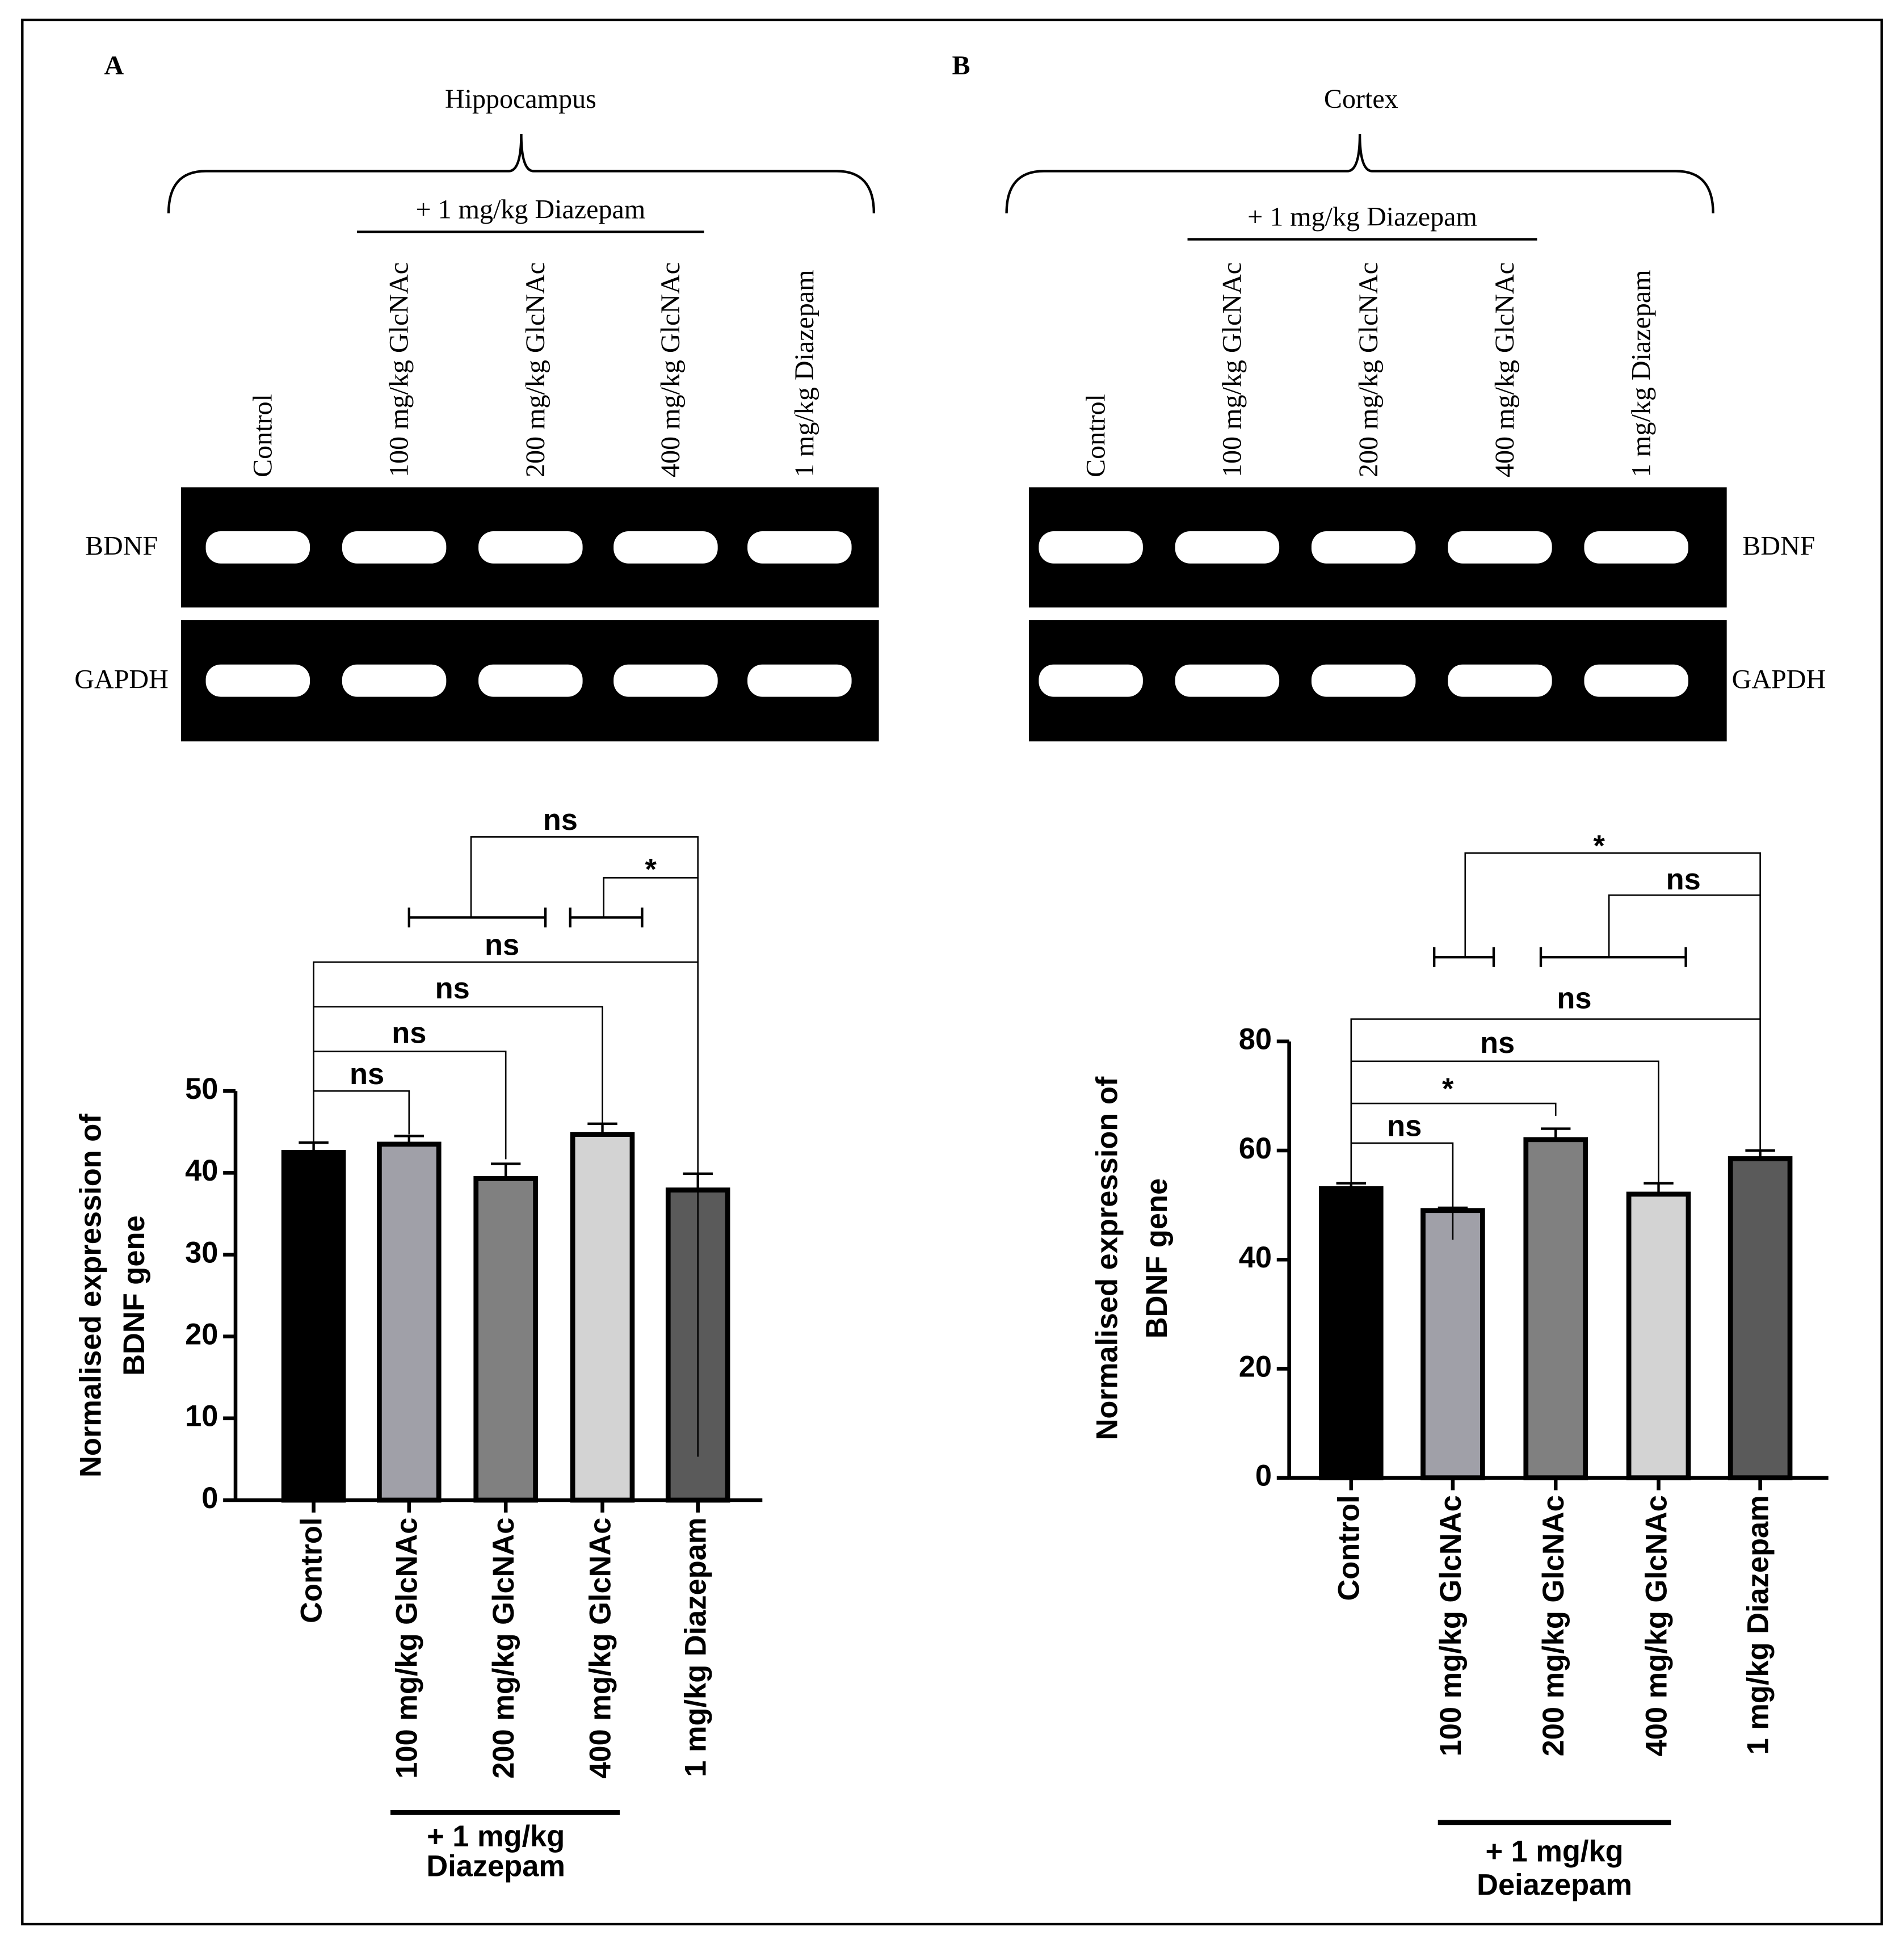 This screenshot has width=1904, height=1944. Describe the element at coordinates (201, 1089) in the screenshot. I see `y-tick-label: 50` at that location.